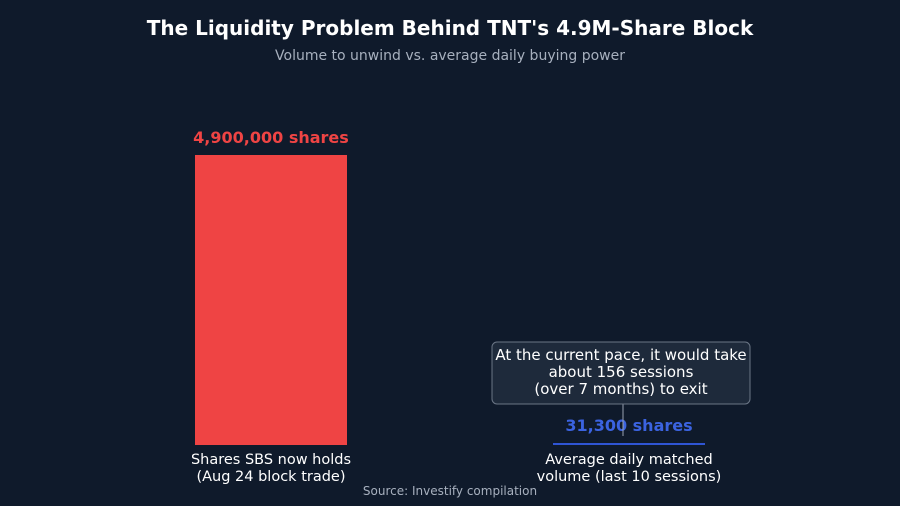 The height and width of the screenshot is (506, 900). What do you see at coordinates (628, 425) in the screenshot?
I see `value-label-2: 31,300 shares` at bounding box center [628, 425].